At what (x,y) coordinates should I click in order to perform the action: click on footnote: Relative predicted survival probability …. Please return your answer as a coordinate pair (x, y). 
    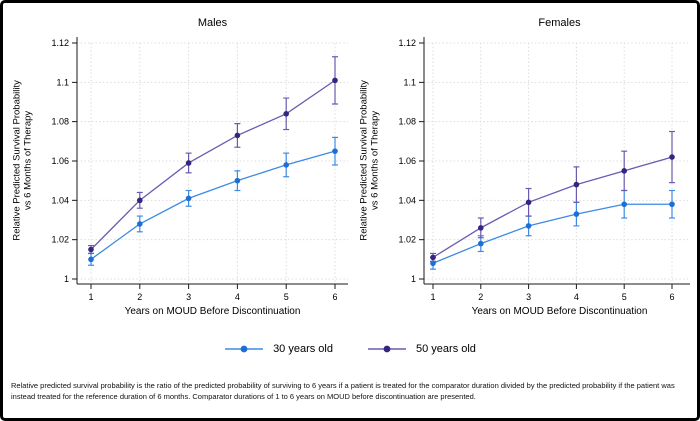
    Looking at the image, I should click on (343, 391).